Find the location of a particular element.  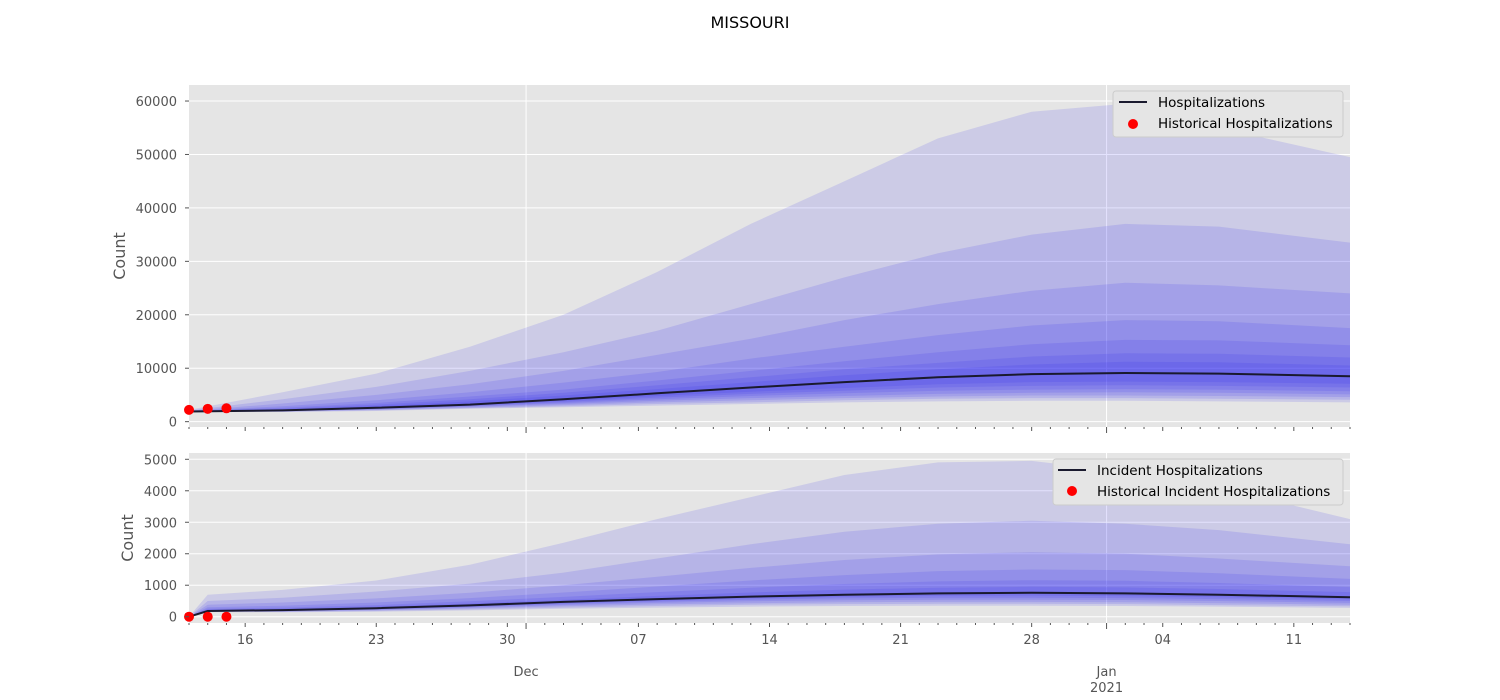

x-tick-label: 14 is located at coordinates (769, 640).